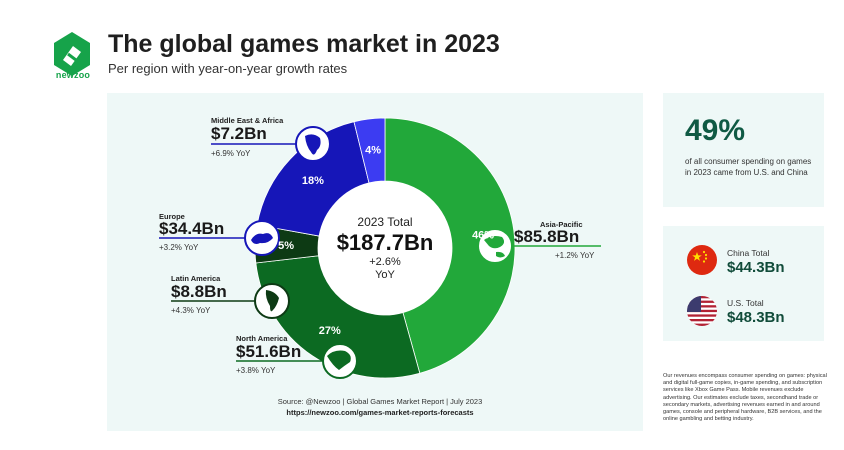 This screenshot has height=450, width=844. What do you see at coordinates (756, 317) in the screenshot?
I see `us-total-value: $48.3Bn` at bounding box center [756, 317].